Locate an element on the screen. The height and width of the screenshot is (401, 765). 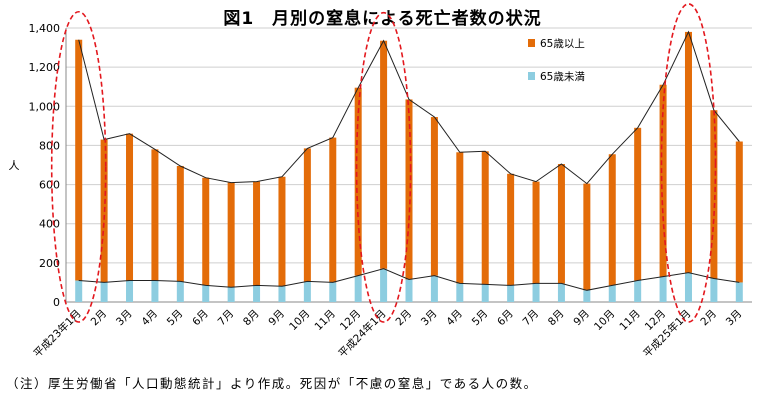
legend-label-under65: 65歳未満 is located at coordinates (562, 77).